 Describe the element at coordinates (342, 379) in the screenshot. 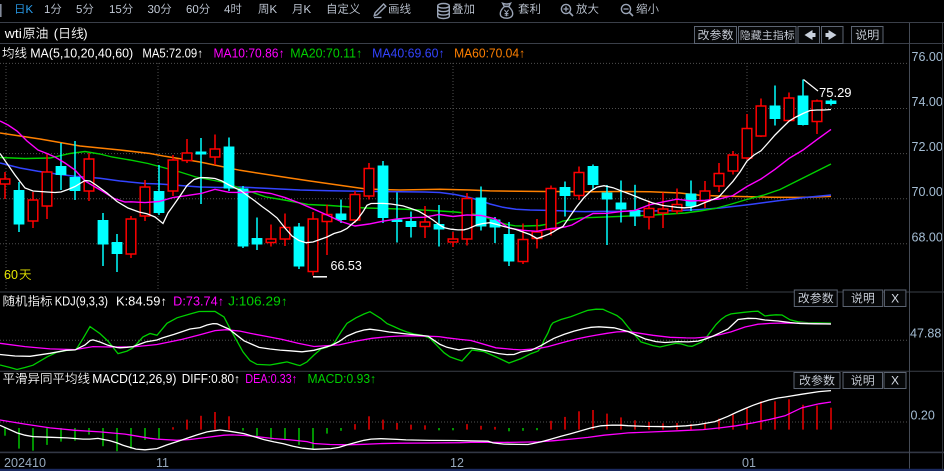

I see `svg-text: MACD:0.93↑` at that location.